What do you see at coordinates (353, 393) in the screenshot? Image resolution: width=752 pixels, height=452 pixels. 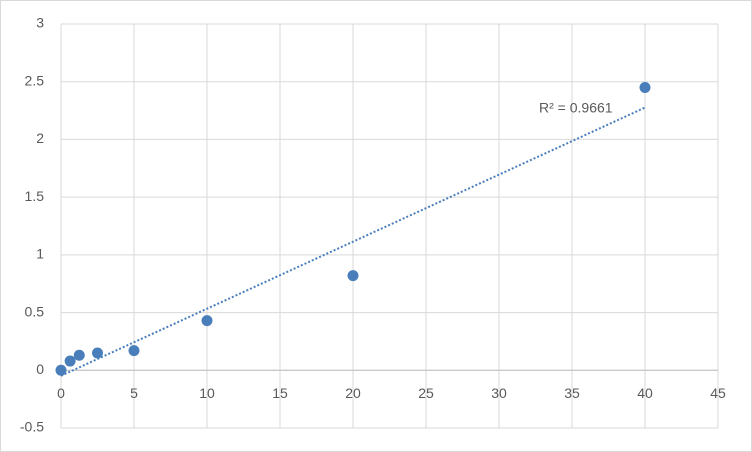 I see `x-tick-label: 20` at bounding box center [353, 393].